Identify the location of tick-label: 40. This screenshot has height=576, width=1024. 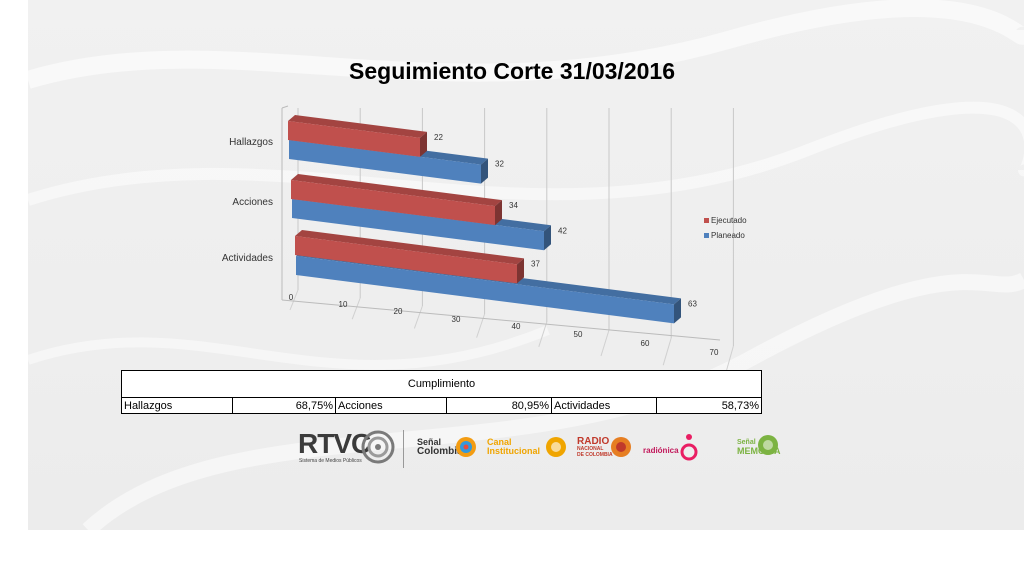
(516, 326).